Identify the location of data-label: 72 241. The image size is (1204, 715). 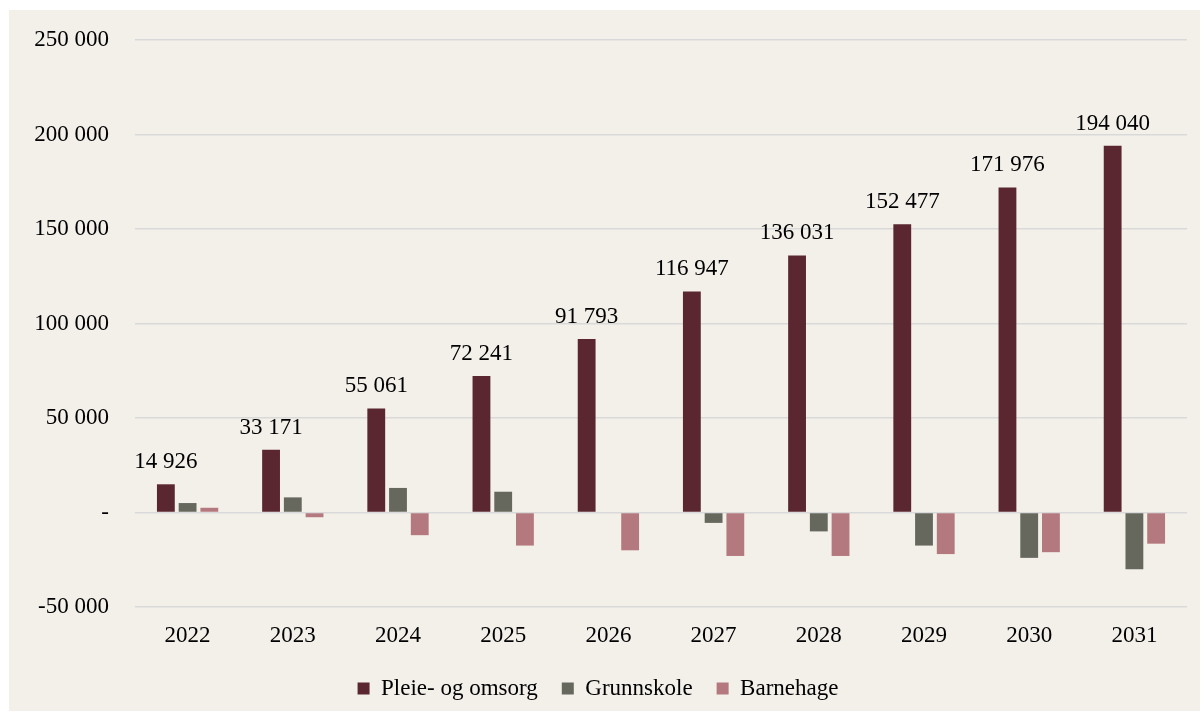
(481, 352).